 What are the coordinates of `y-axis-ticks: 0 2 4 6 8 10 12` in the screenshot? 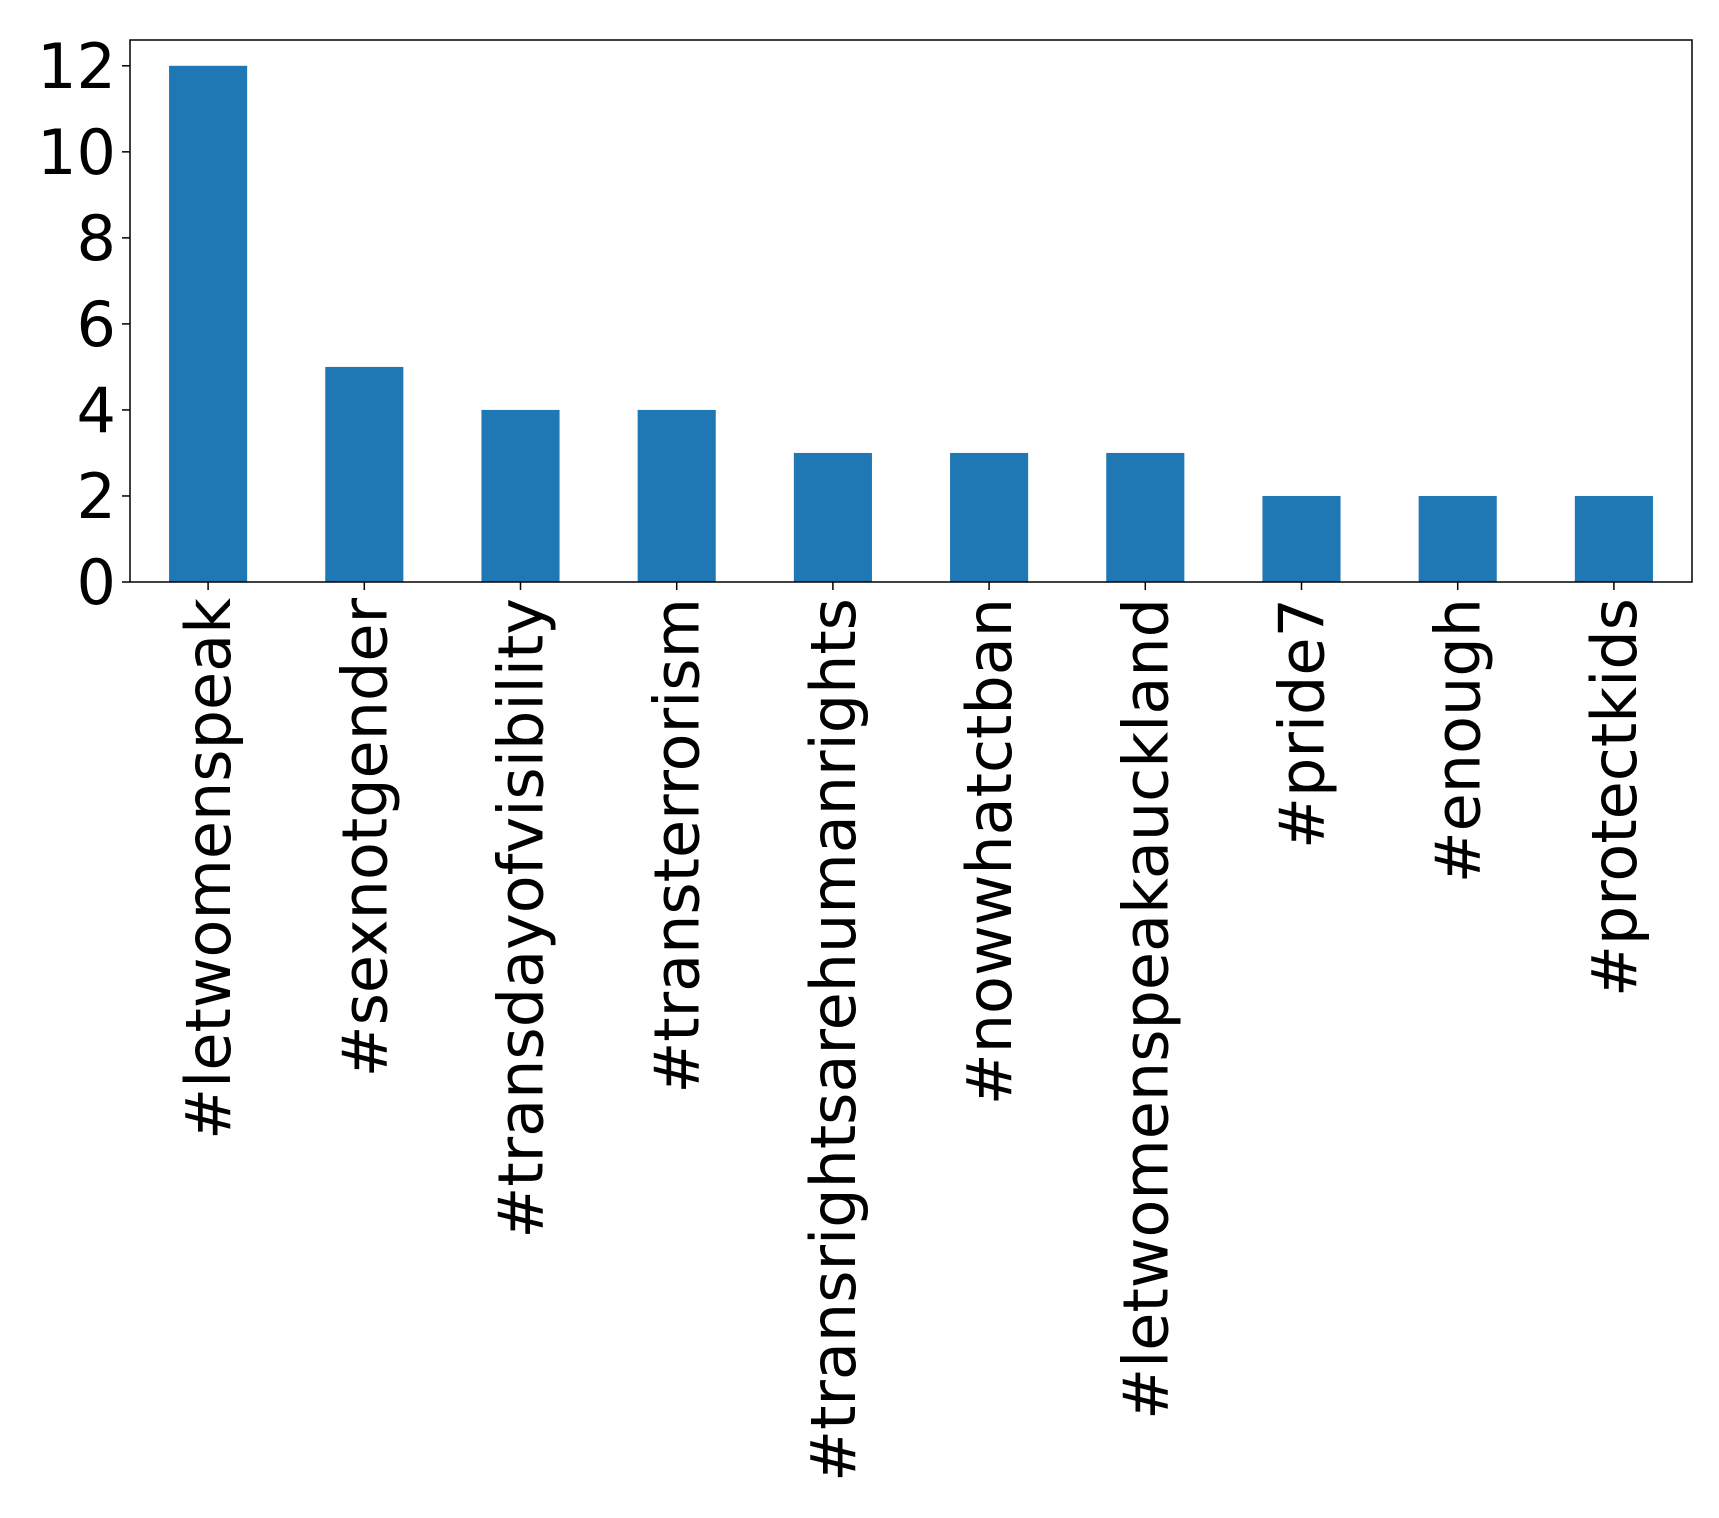 It's located at (83, 324).